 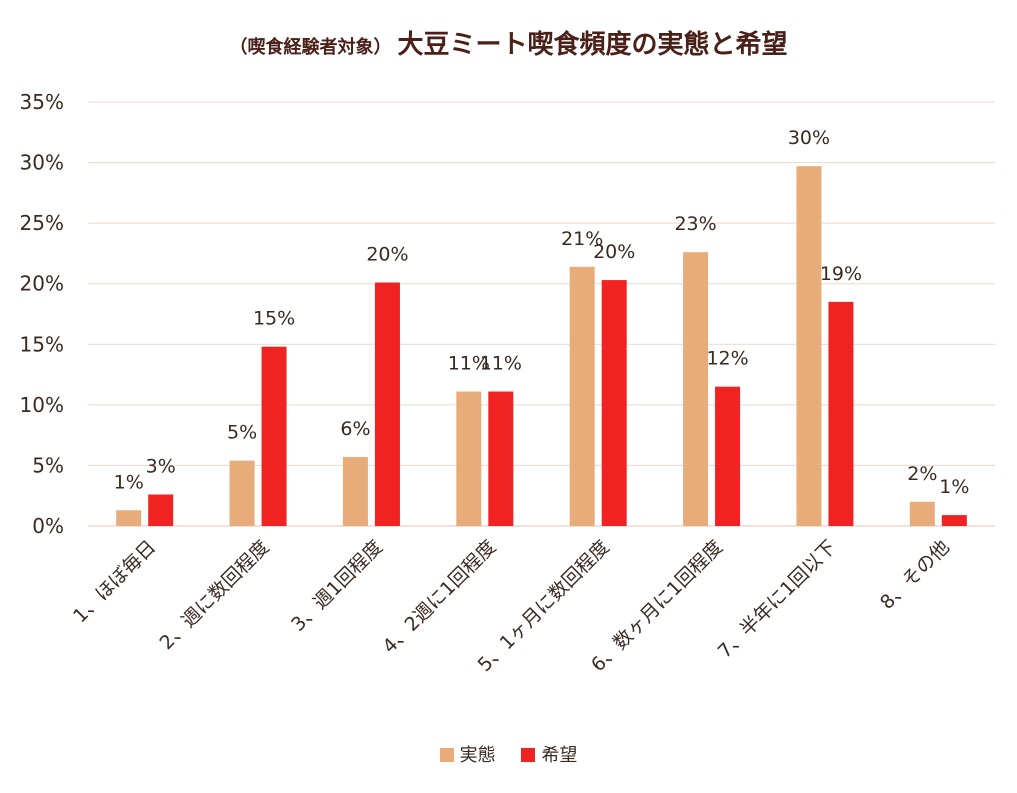 I want to click on data-label-desired: 12%, so click(x=727, y=359).